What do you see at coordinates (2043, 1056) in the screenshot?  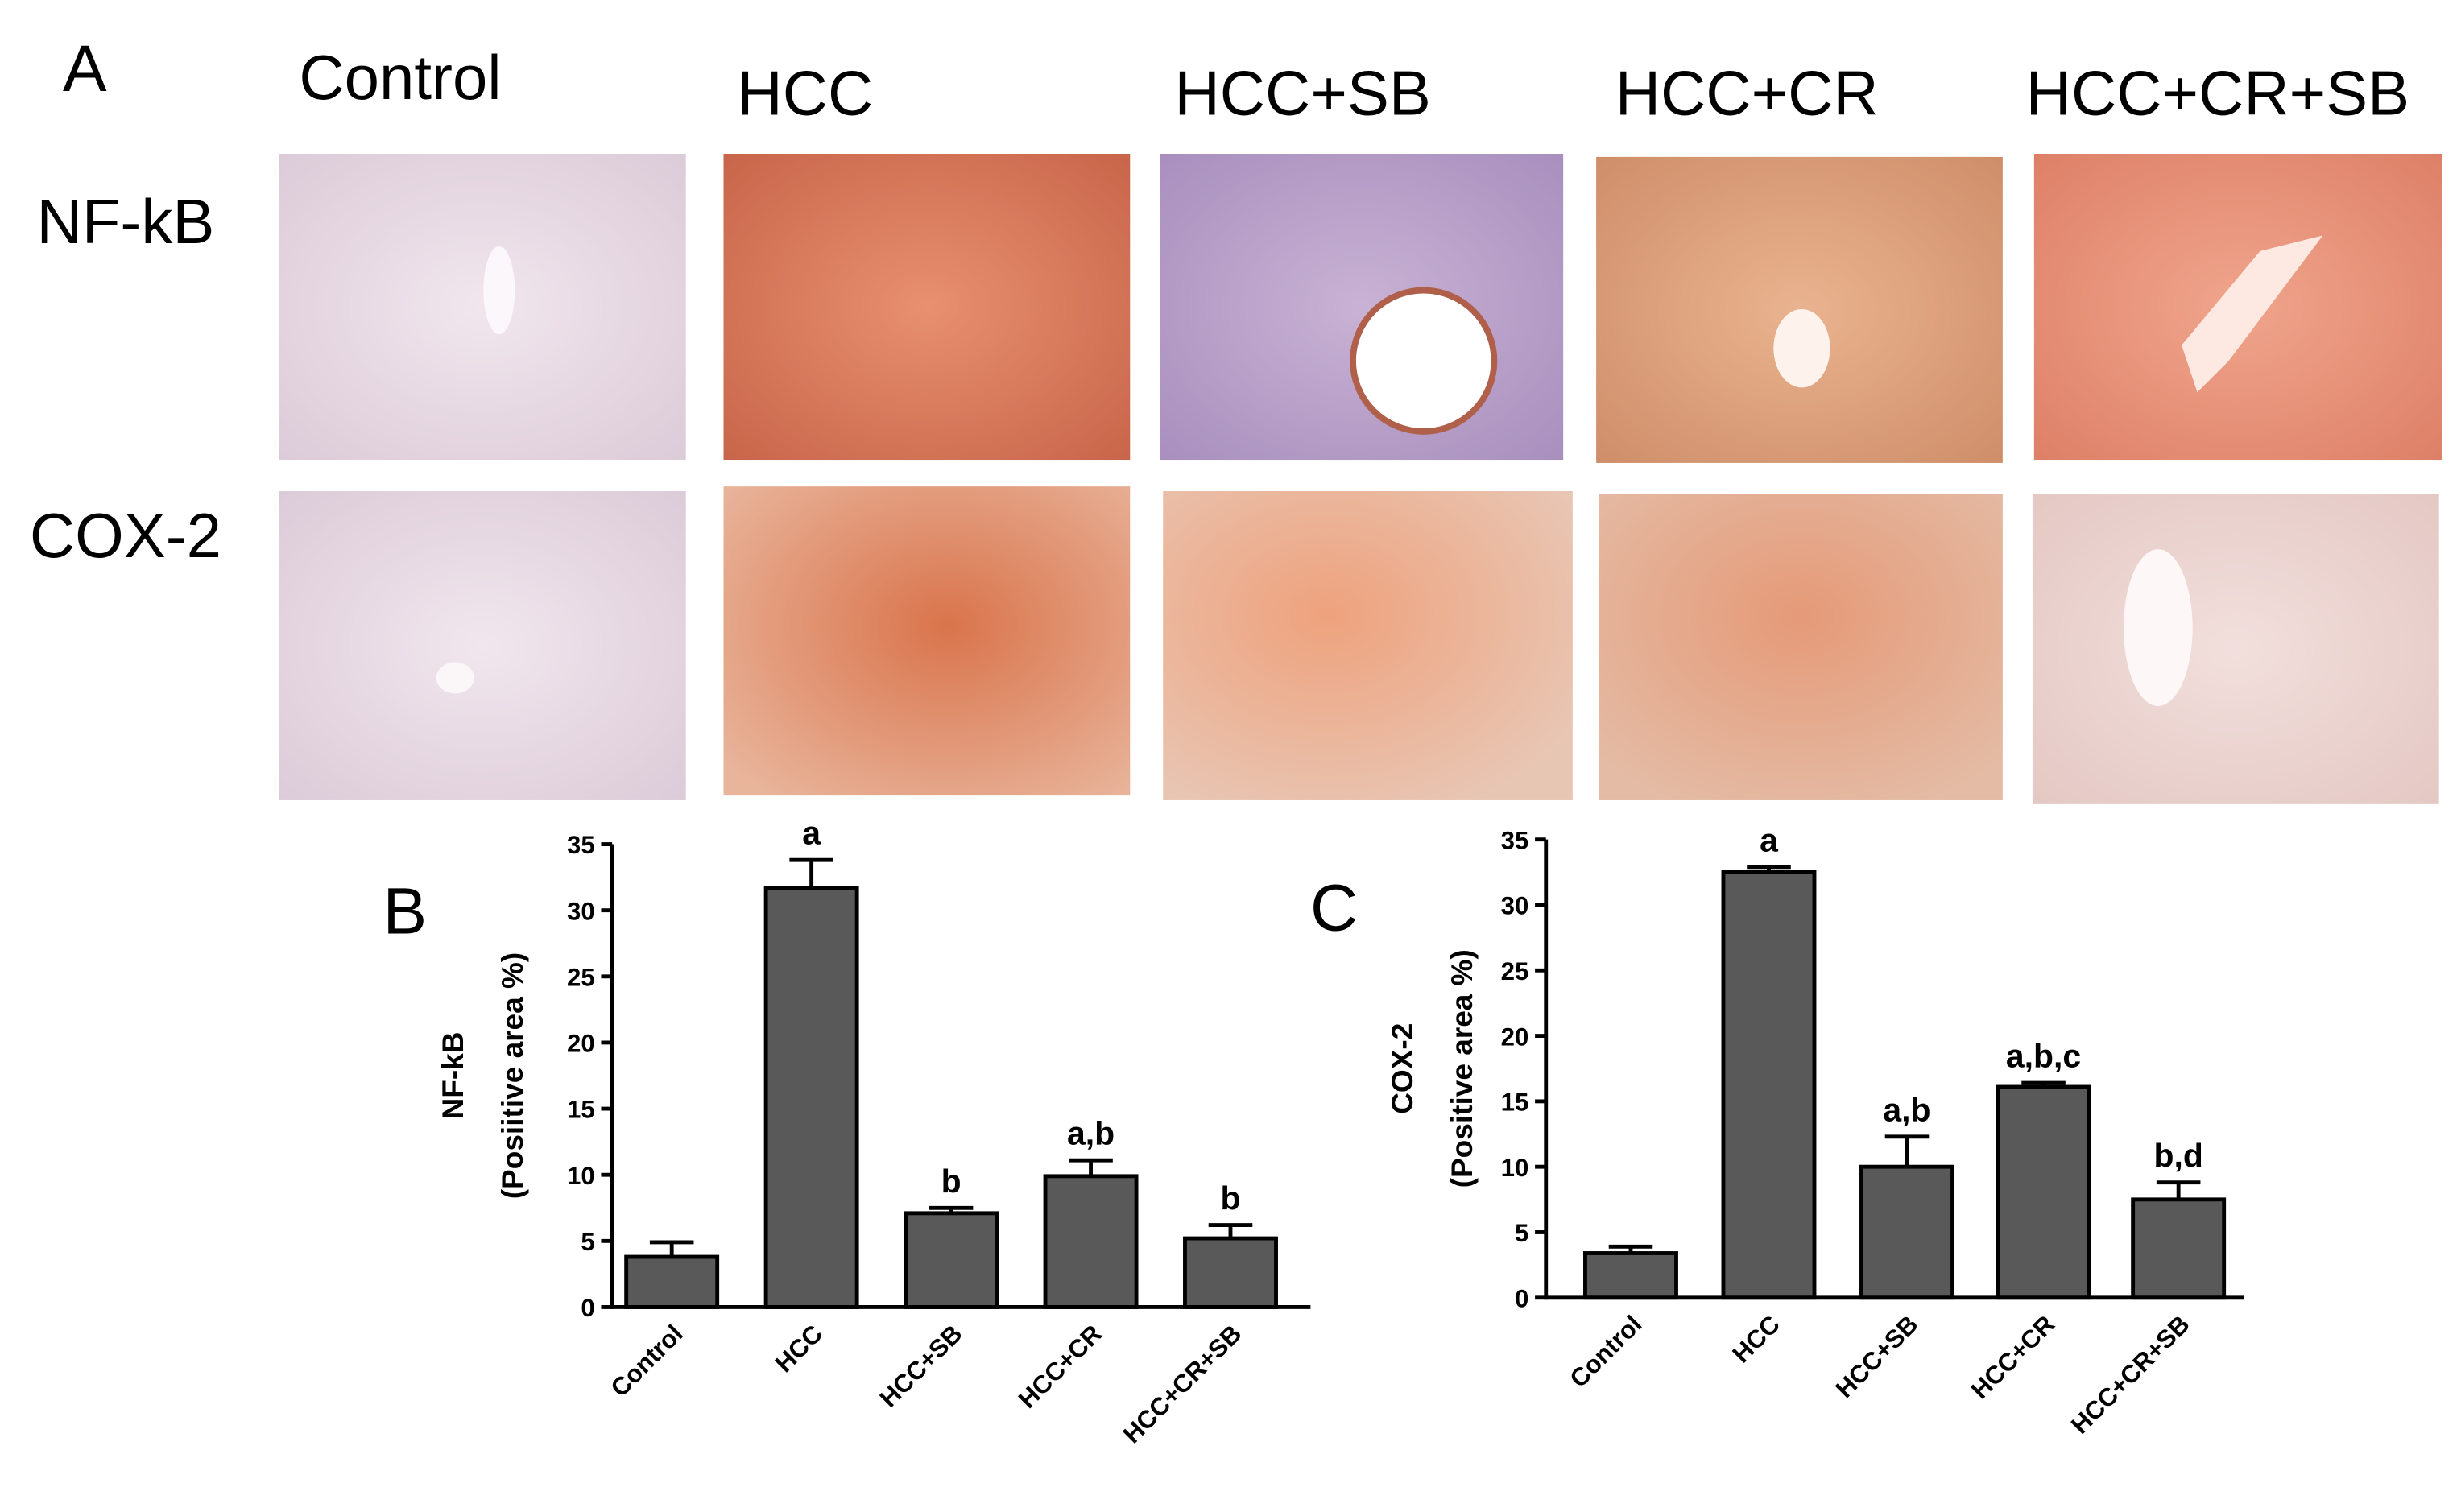 I see `annotation: a,b,c` at bounding box center [2043, 1056].